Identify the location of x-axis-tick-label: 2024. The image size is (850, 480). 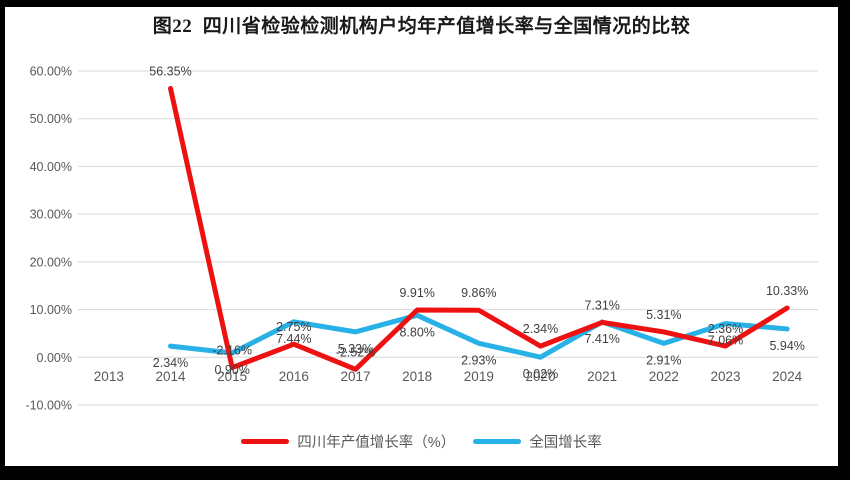
(787, 376).